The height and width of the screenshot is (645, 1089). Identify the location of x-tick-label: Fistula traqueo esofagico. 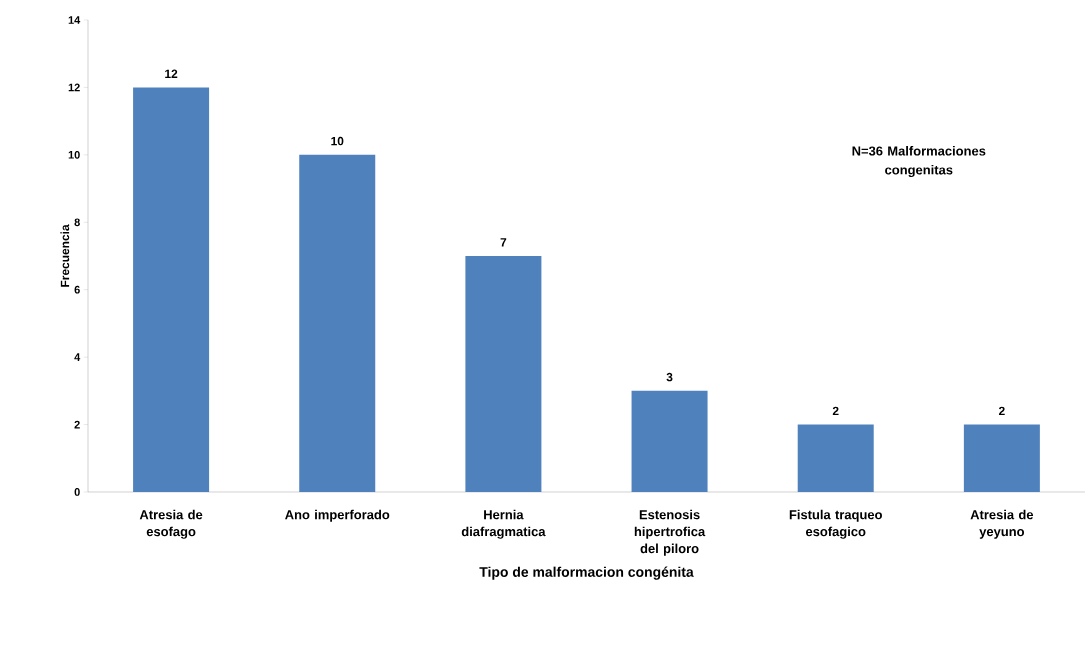
(835, 524).